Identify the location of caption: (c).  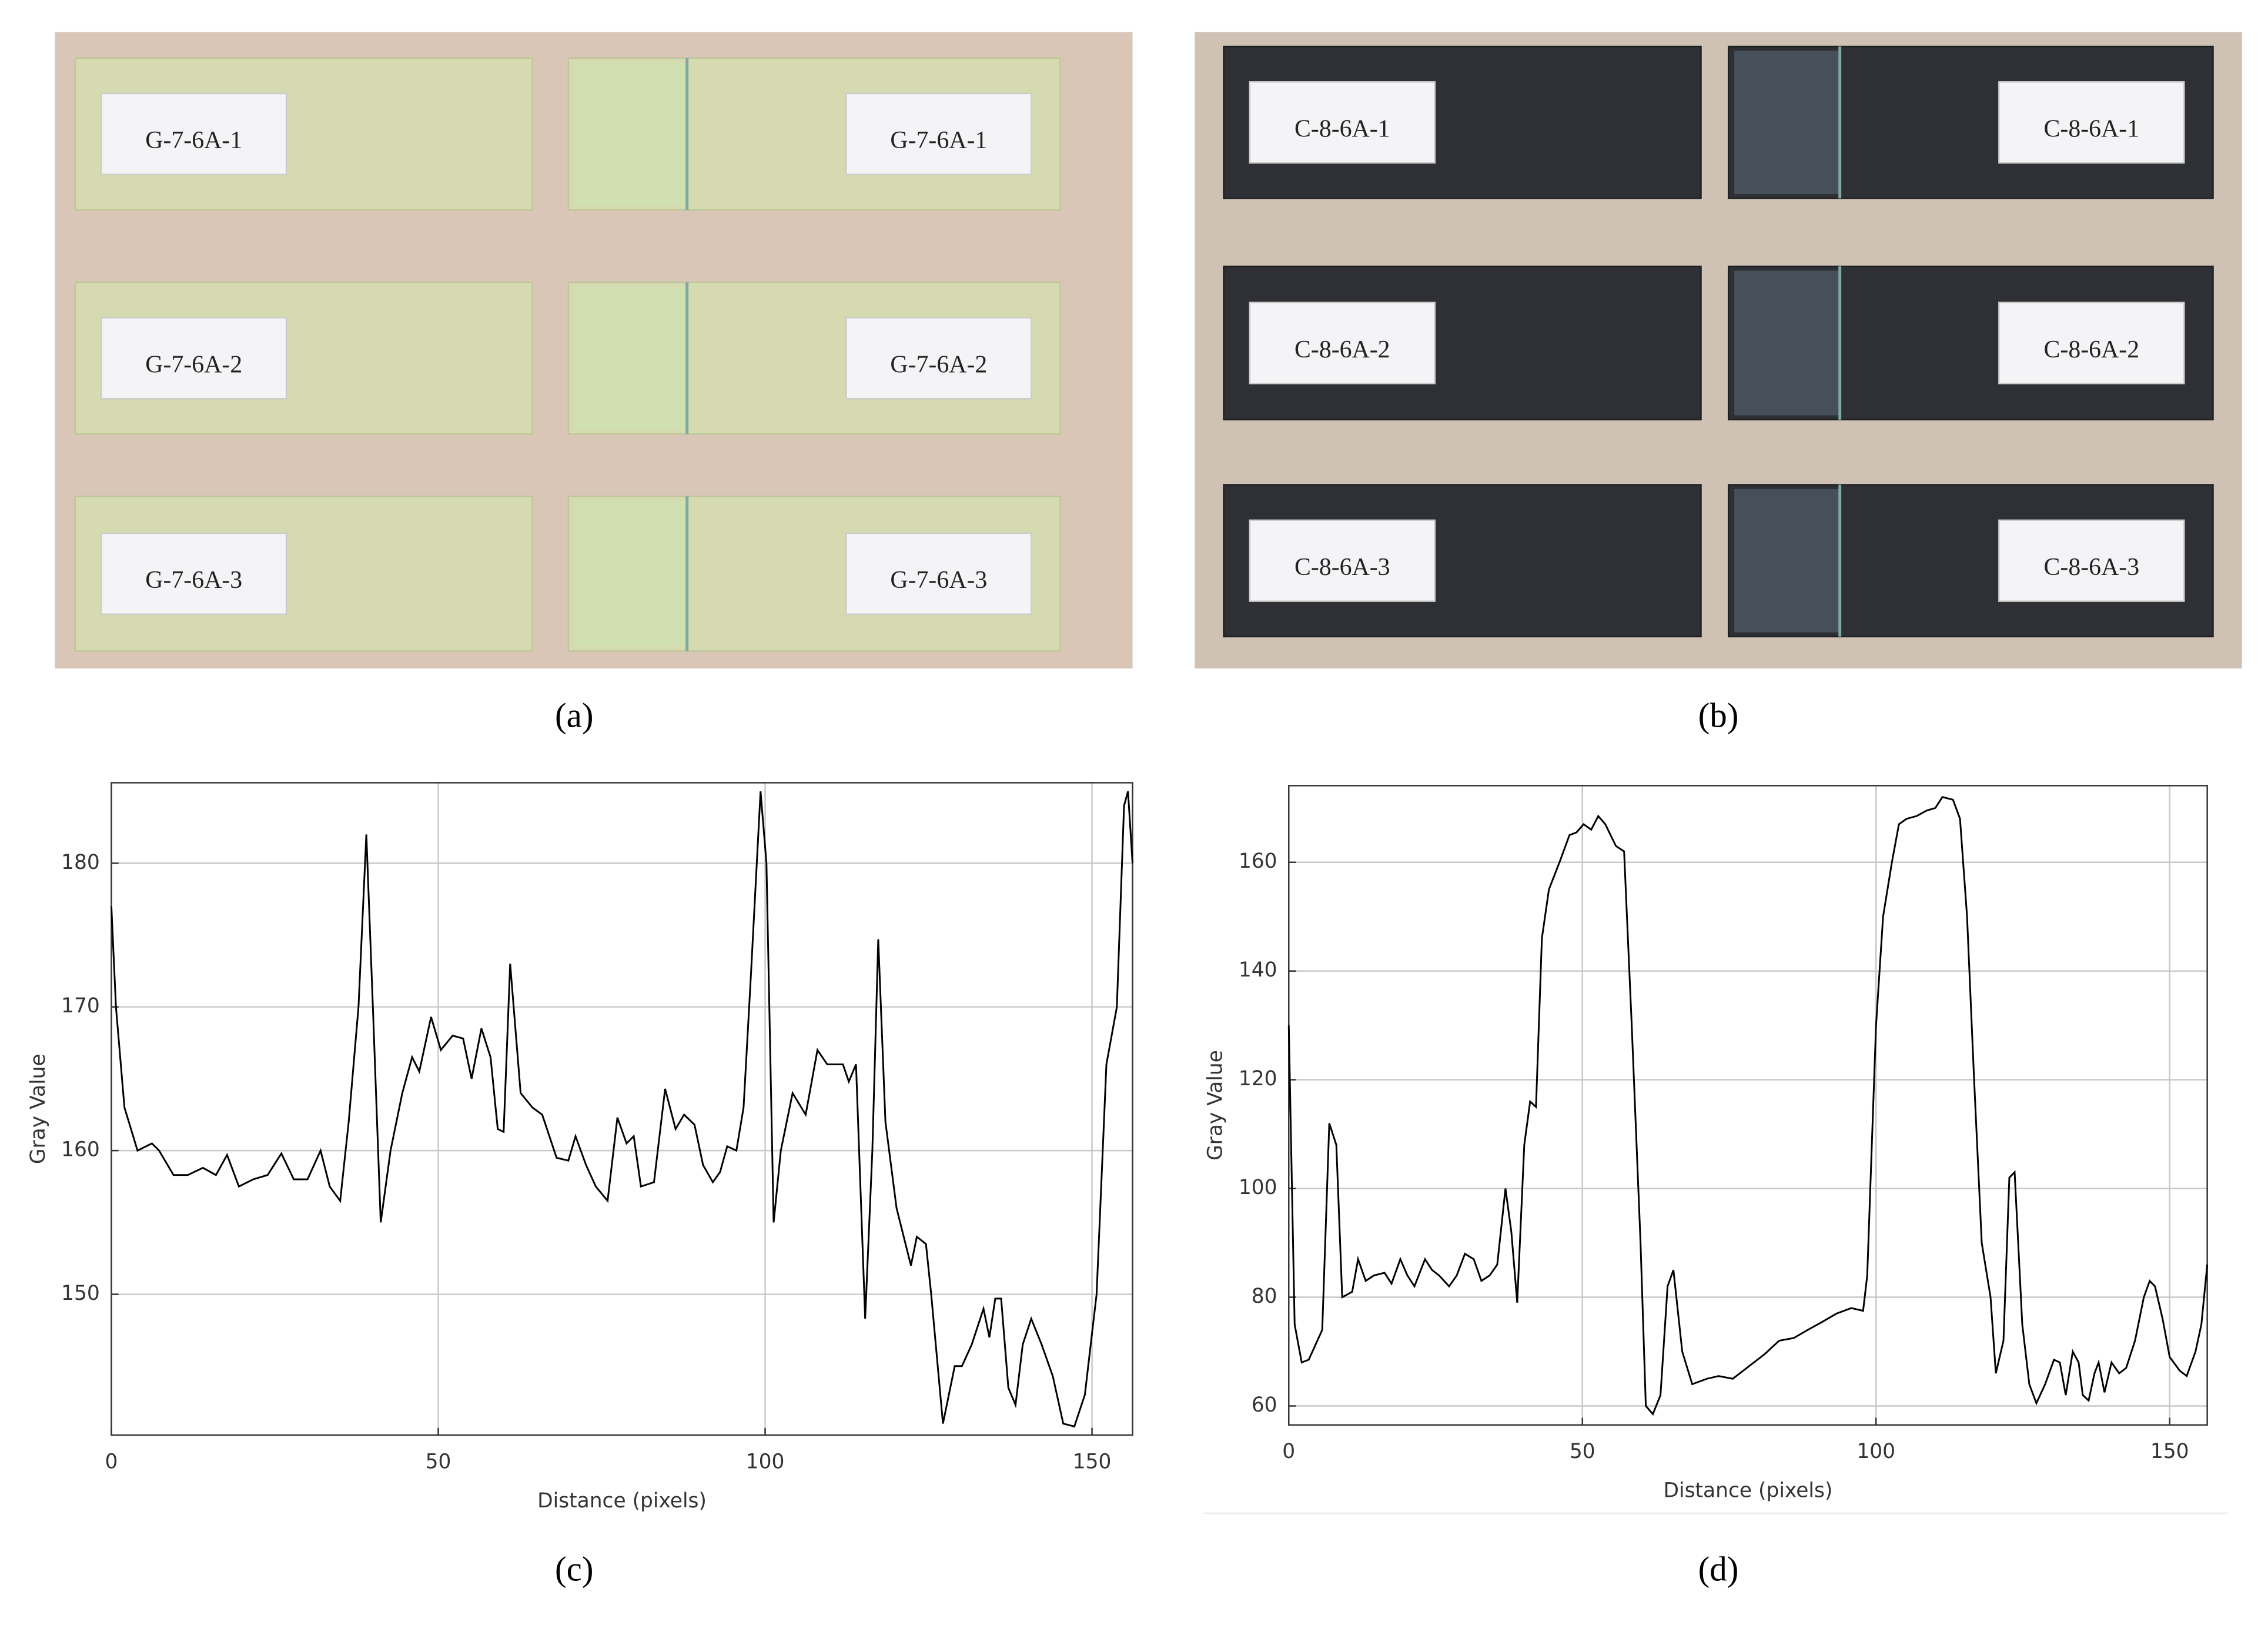
(575, 1568).